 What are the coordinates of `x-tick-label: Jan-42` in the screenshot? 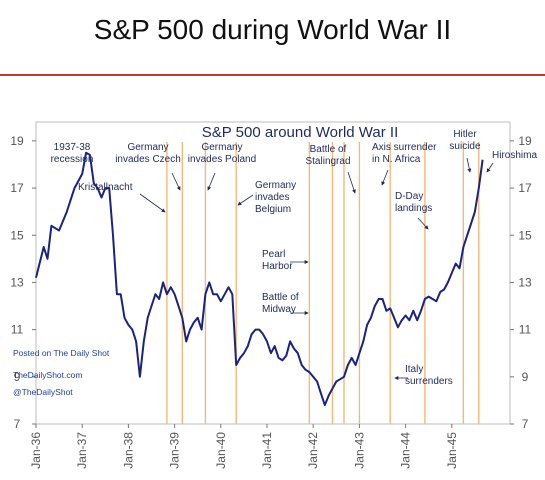 It's located at (313, 450).